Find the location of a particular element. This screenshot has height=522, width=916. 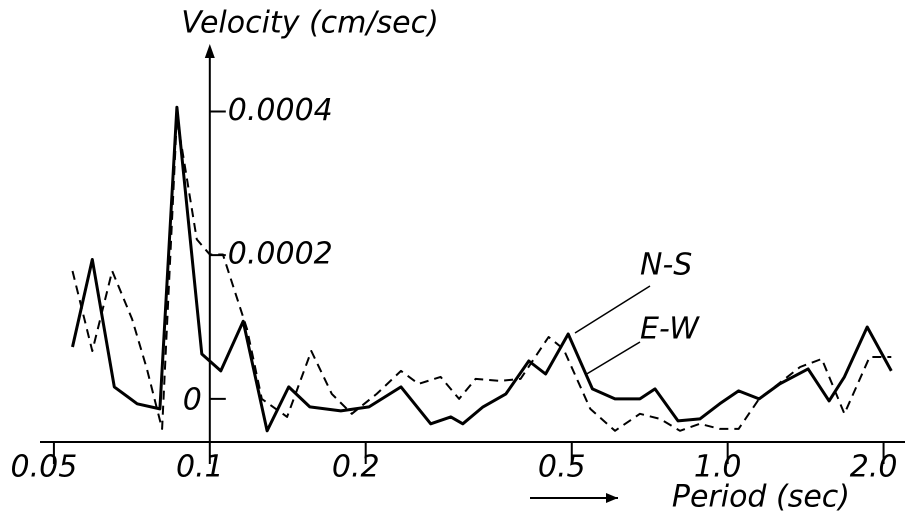

y-tick-label: 0 is located at coordinates (192, 399).